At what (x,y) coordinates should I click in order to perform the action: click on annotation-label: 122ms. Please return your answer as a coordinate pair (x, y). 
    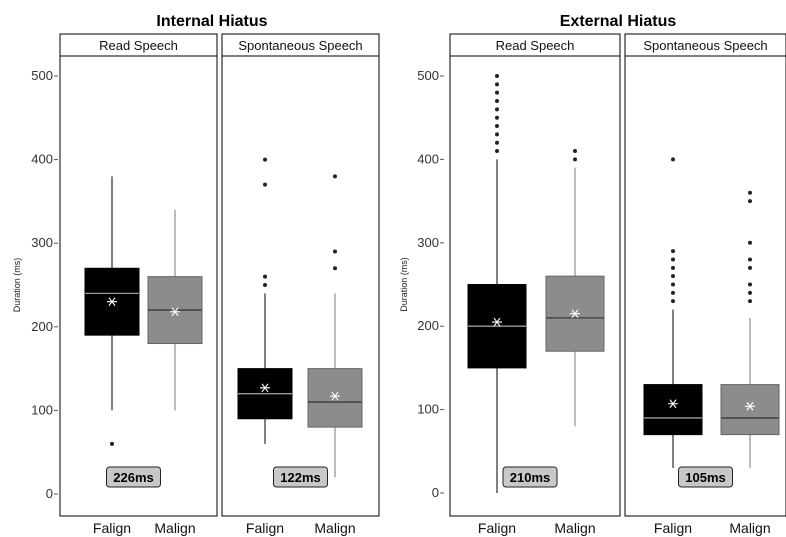
    Looking at the image, I should click on (300, 477).